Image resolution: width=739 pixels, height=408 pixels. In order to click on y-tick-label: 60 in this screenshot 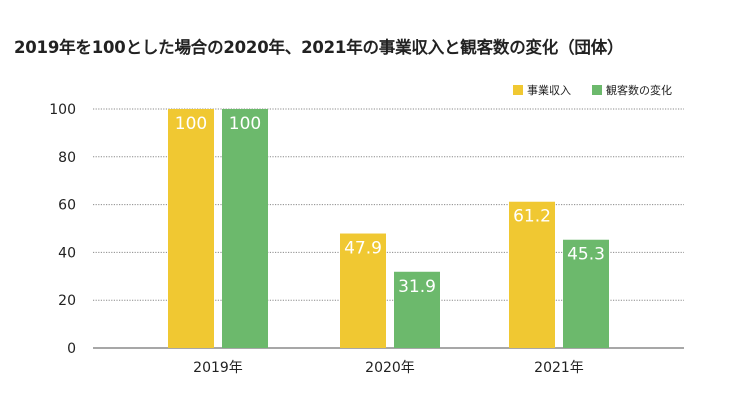, I will do `click(67, 206)`.